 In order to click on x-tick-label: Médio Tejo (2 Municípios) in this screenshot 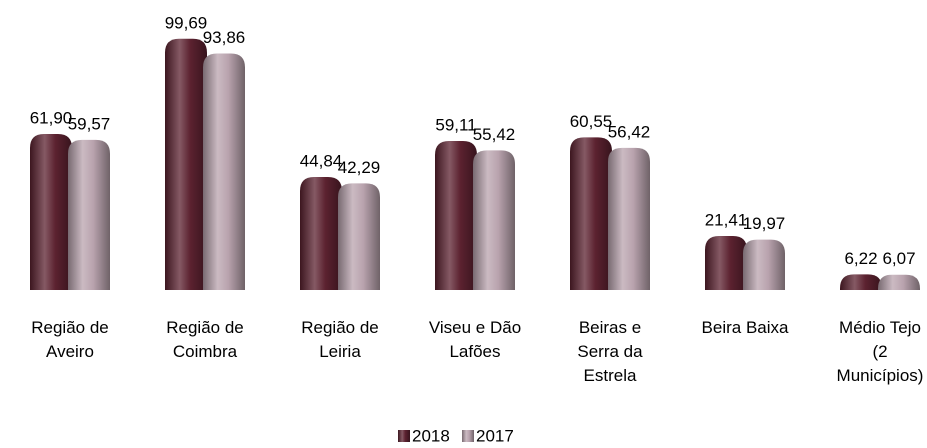, I will do `click(880, 351)`.